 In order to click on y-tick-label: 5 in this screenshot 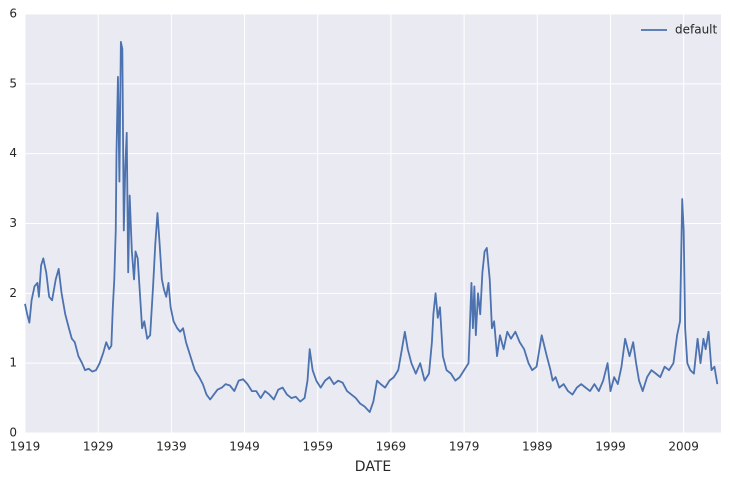, I will do `click(13, 83)`.